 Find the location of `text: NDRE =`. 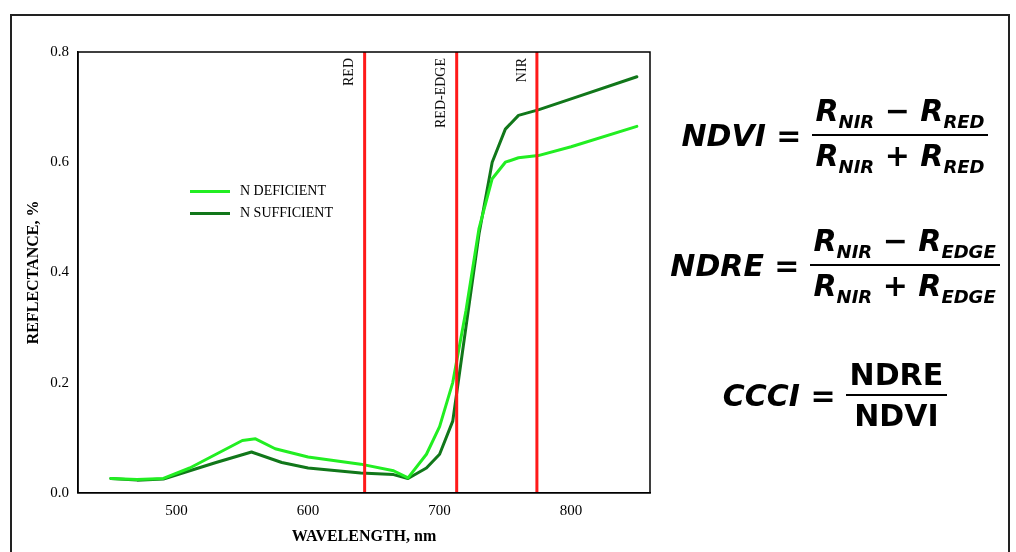

text: NDRE = is located at coordinates (735, 265).